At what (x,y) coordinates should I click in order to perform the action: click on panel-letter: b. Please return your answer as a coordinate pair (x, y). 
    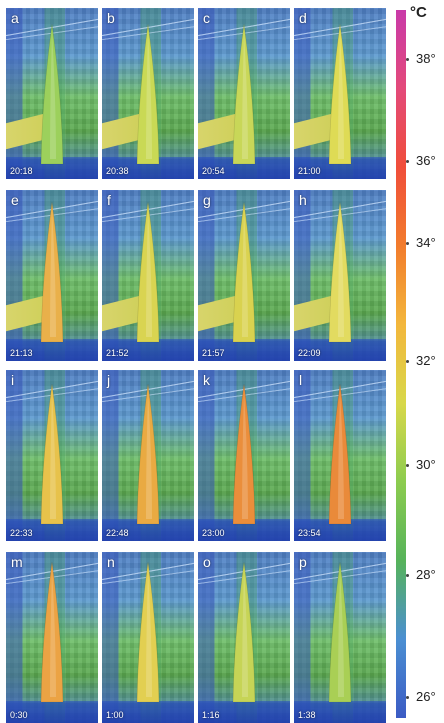
    Looking at the image, I should click on (111, 18).